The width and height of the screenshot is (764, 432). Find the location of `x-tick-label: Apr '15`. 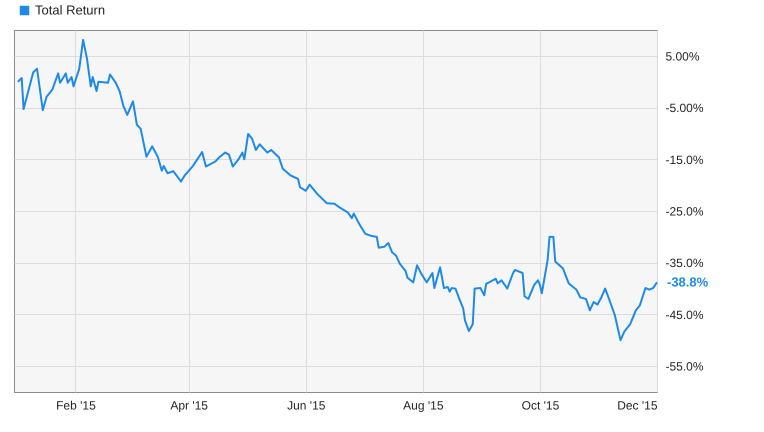

x-tick-label: Apr '15 is located at coordinates (189, 405).